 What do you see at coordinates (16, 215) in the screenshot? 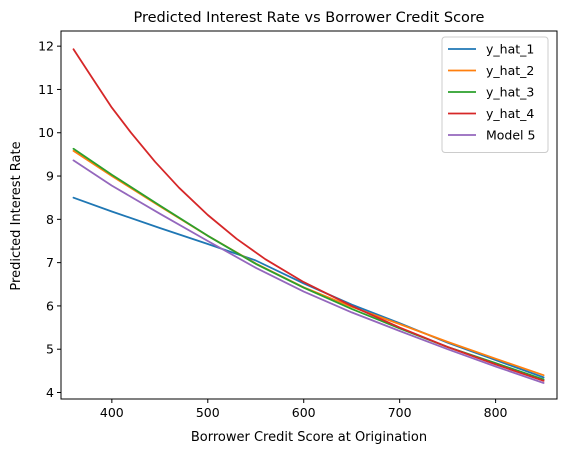
I see `y-axis-label: Predicted Interest Rate` at bounding box center [16, 215].